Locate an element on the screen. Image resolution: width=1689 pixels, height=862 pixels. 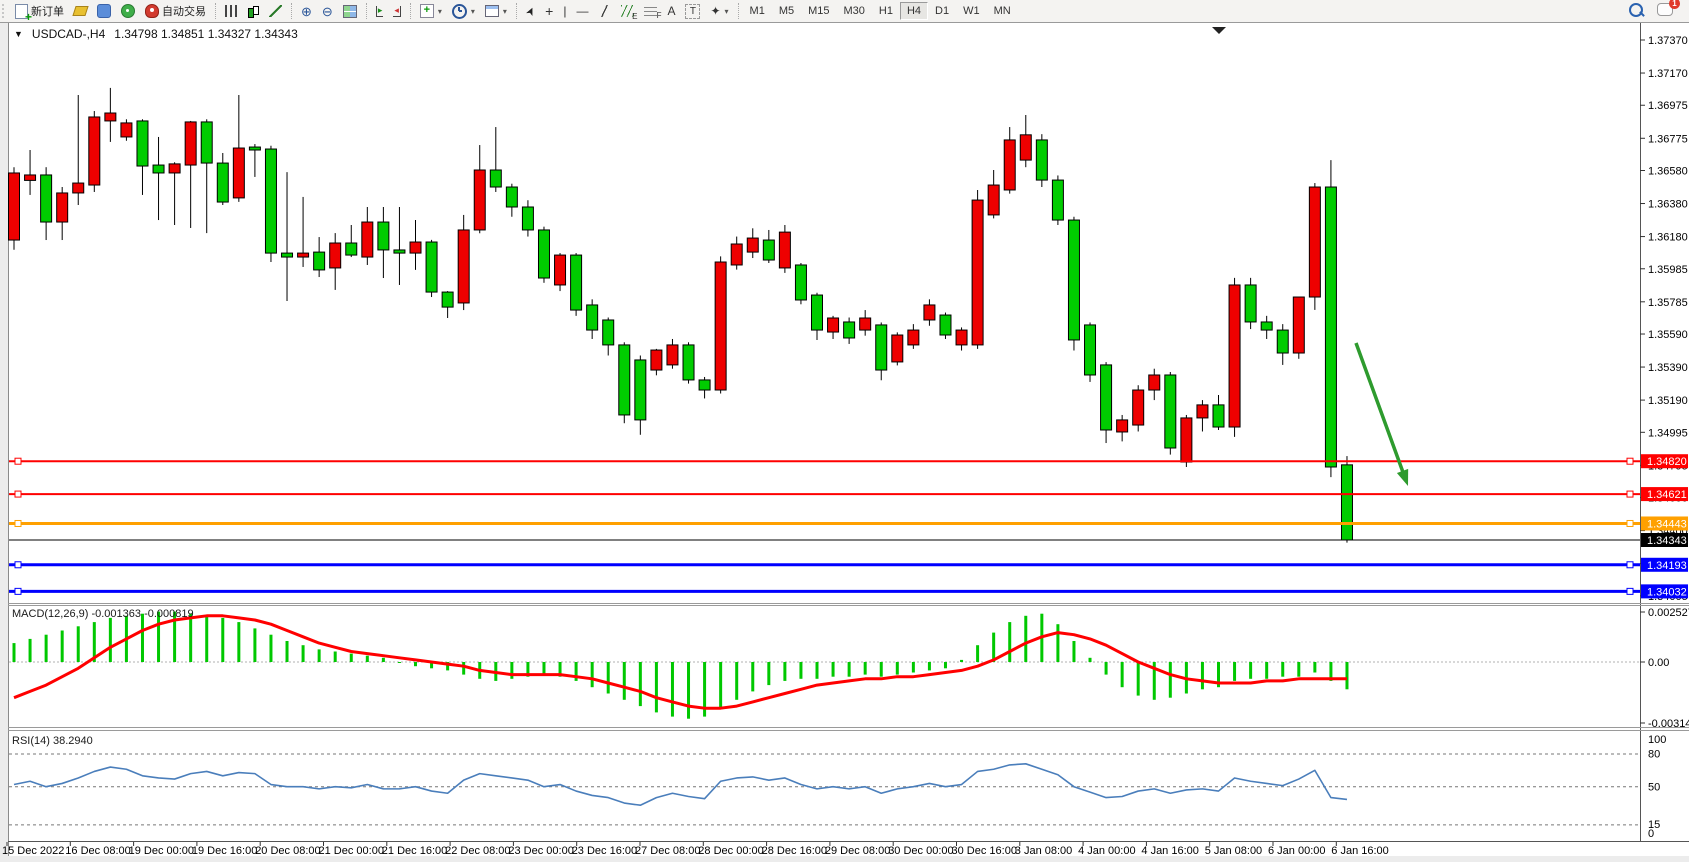
tile-windows-icon is located at coordinates (349, 11).